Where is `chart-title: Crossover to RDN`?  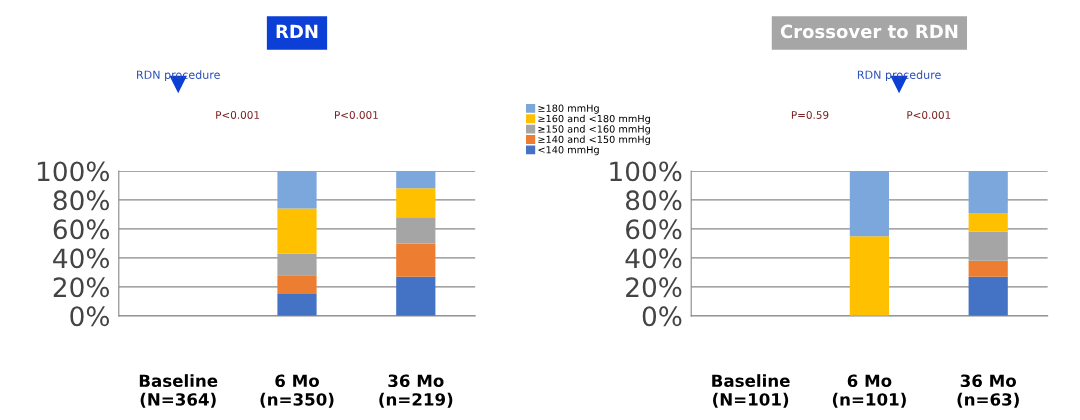
chart-title: Crossover to RDN is located at coordinates (869, 31).